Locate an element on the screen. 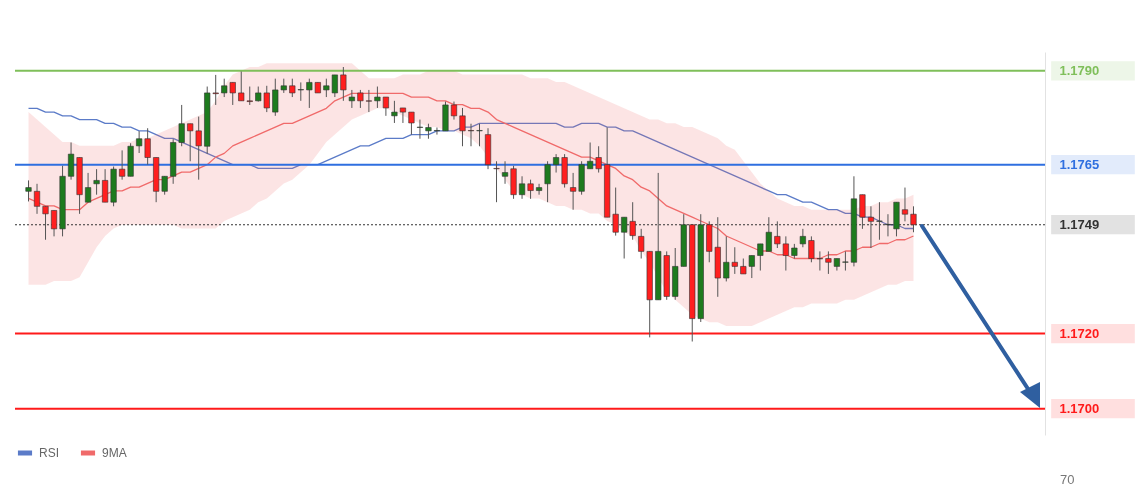  y-tick-label: 1.1765 is located at coordinates (1079, 165).